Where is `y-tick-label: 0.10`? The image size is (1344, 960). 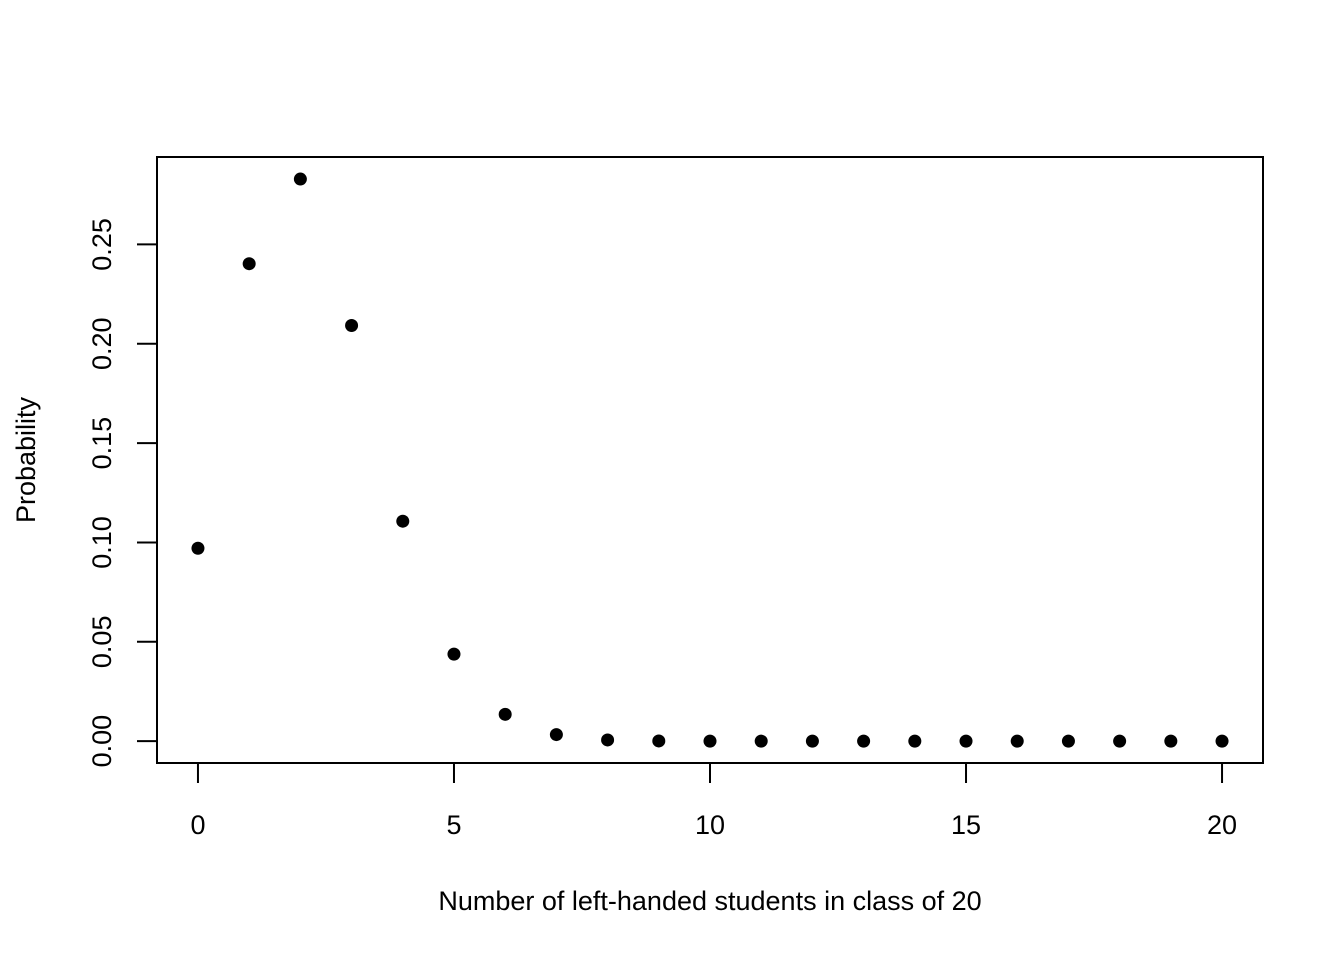 y-tick-label: 0.10 is located at coordinates (102, 542).